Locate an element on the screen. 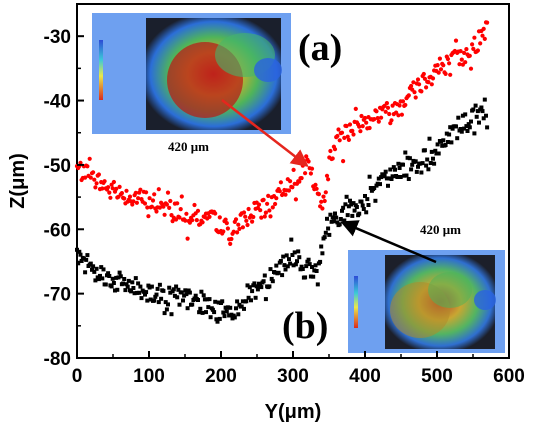 This screenshot has width=535, height=434. x-tick-label: 600 is located at coordinates (509, 376).